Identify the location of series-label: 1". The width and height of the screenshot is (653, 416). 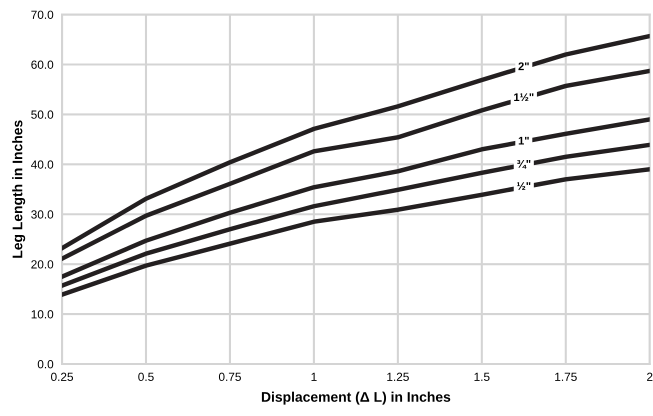
(523, 140).